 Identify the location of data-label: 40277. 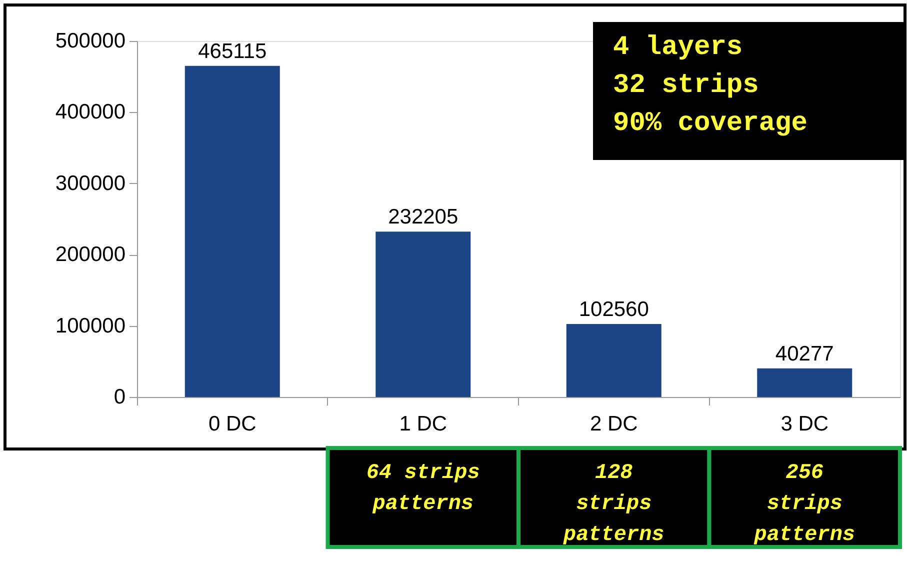
(804, 354).